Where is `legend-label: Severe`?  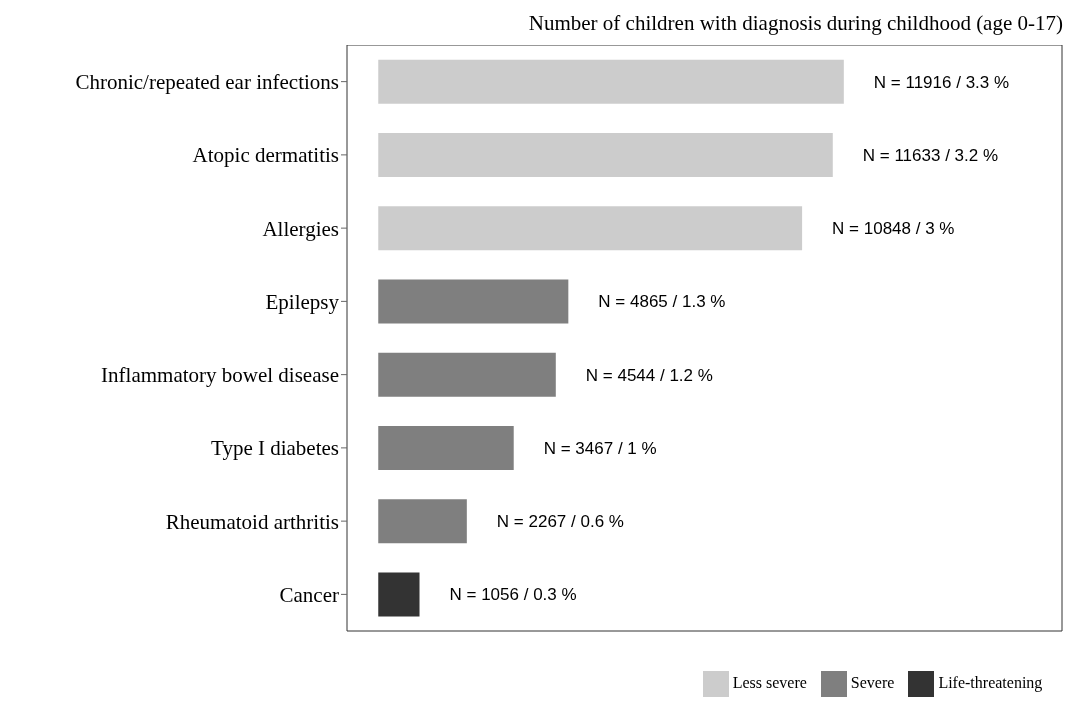
legend-label: Severe is located at coordinates (872, 682).